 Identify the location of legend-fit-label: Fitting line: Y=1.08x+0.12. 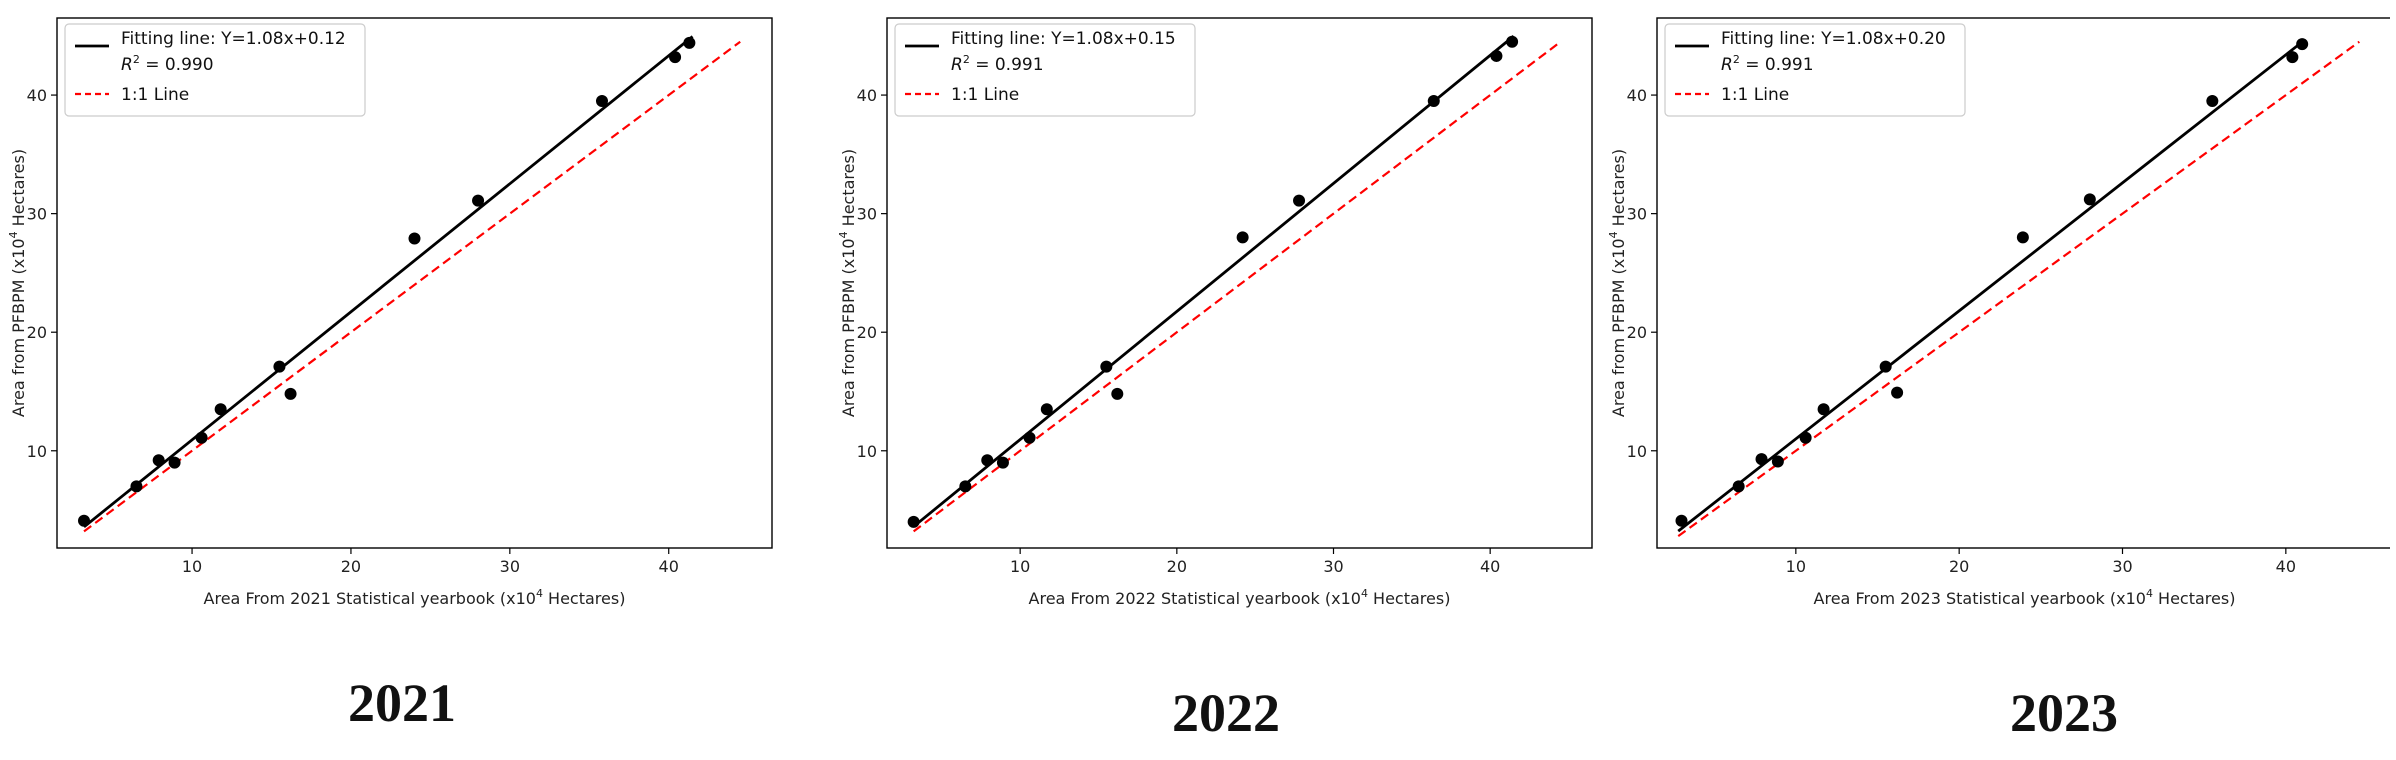
(233, 39).